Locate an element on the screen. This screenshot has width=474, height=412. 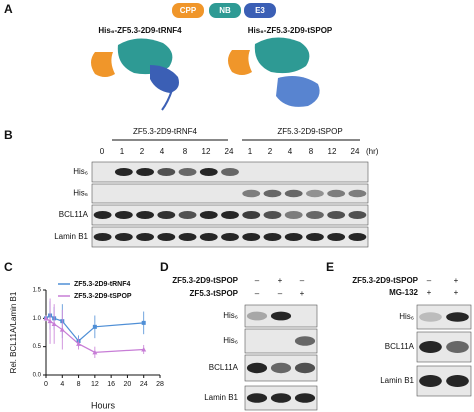
blot is located at coordinates (230, 193).